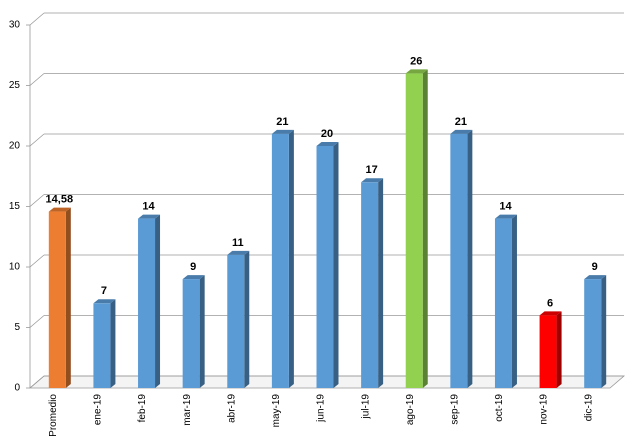  I want to click on value-label: 14,58, so click(60, 199).